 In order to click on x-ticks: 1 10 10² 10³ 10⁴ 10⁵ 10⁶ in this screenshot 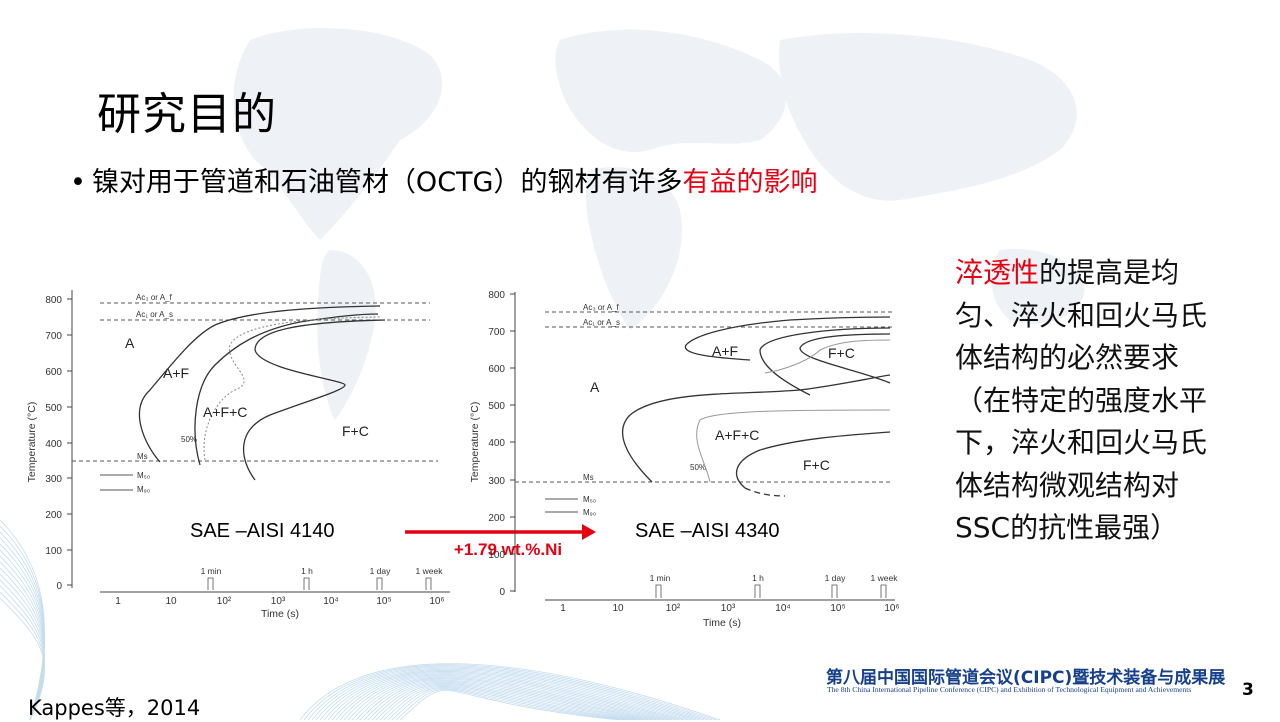, I will do `click(279, 601)`.